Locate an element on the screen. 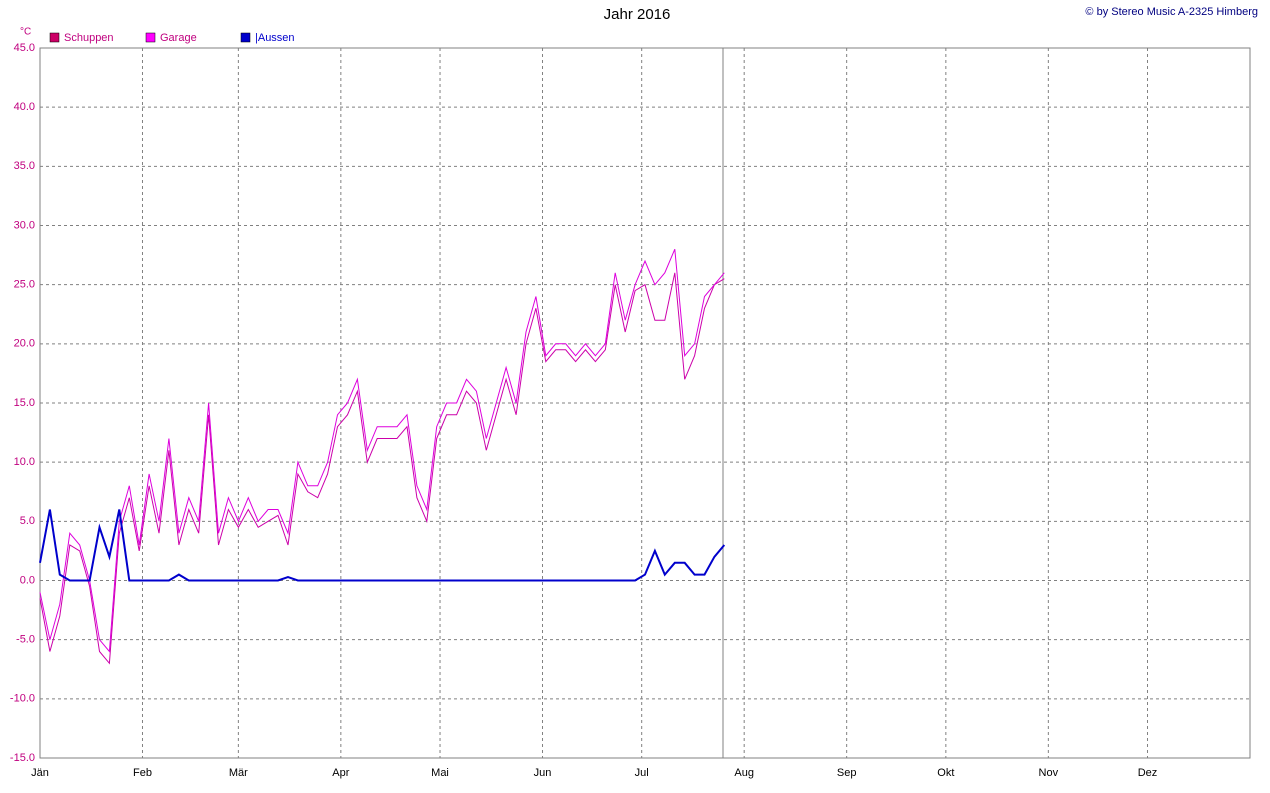  legend-label: Garage is located at coordinates (178, 38).